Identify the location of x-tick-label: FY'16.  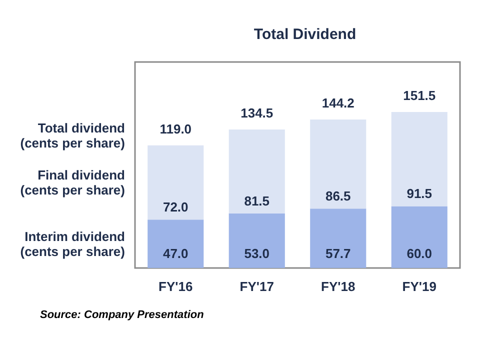
(175, 286).